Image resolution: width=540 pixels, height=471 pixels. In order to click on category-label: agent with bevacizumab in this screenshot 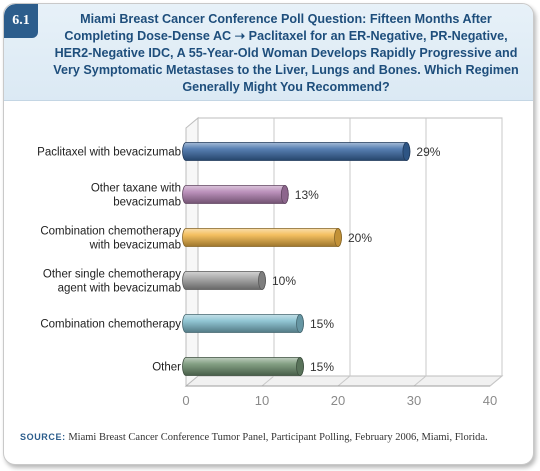, I will do `click(119, 289)`.